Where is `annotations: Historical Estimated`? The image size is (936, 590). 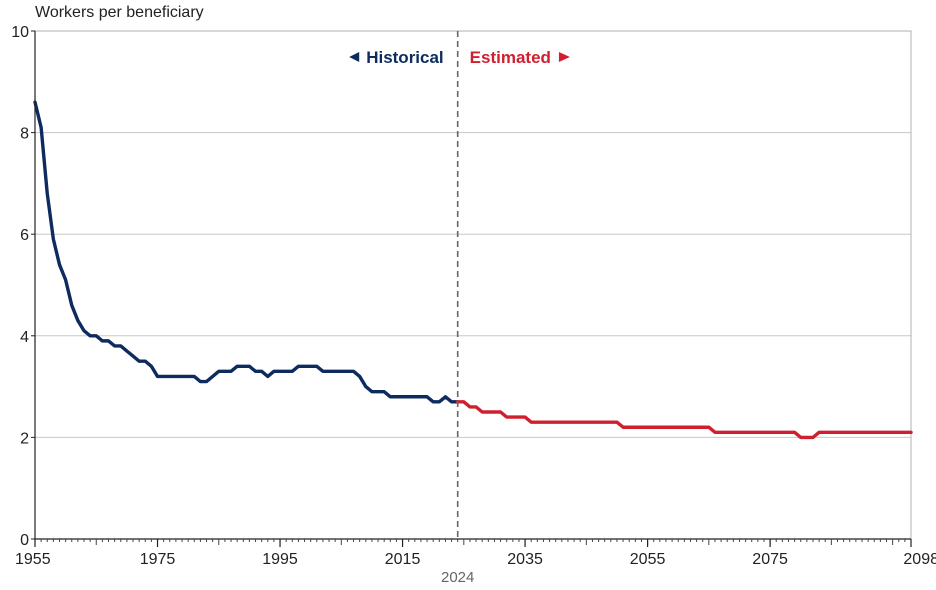
annotations: Historical Estimated is located at coordinates (459, 57).